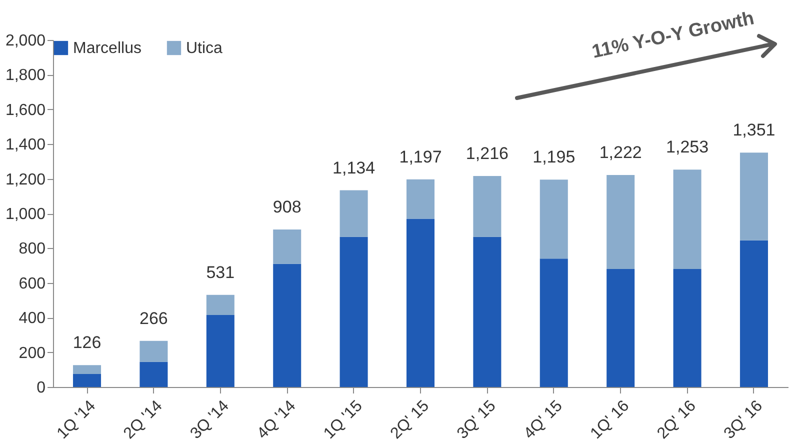 The width and height of the screenshot is (794, 444). Describe the element at coordinates (287, 206) in the screenshot. I see `total-label: 908` at that location.